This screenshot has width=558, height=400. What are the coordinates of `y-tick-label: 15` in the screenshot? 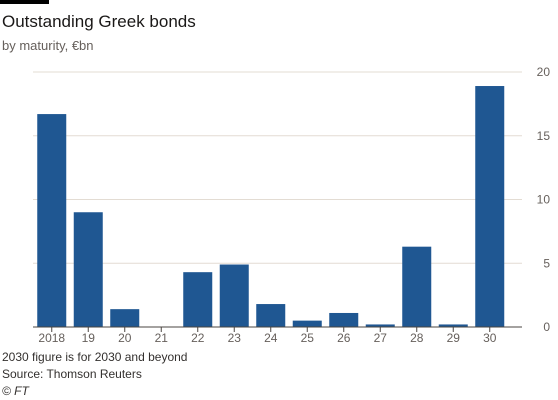 It's located at (544, 136).